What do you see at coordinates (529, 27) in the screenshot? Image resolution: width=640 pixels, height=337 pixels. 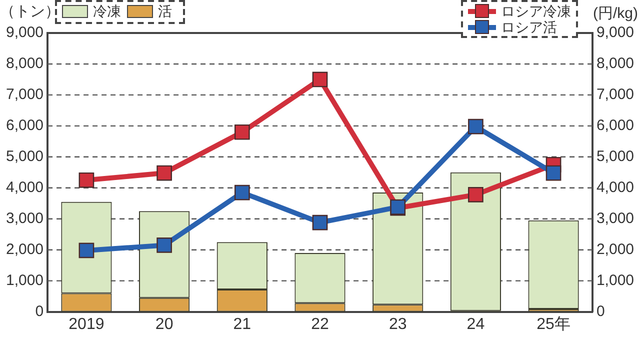 I see `legend-label: ロシア活` at bounding box center [529, 27].